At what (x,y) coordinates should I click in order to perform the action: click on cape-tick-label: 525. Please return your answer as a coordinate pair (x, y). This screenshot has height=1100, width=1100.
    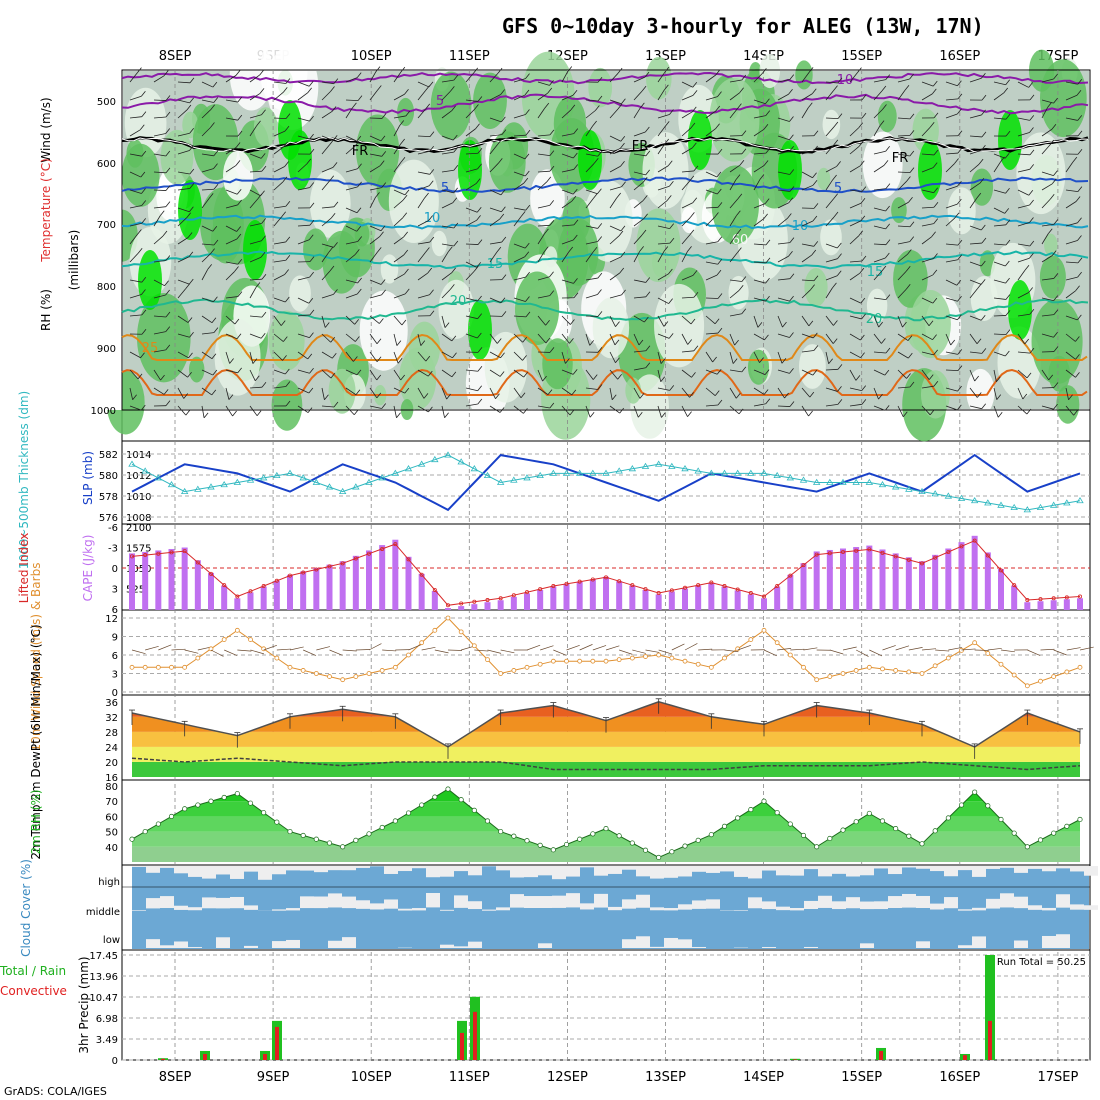
    Looking at the image, I should click on (135, 590).